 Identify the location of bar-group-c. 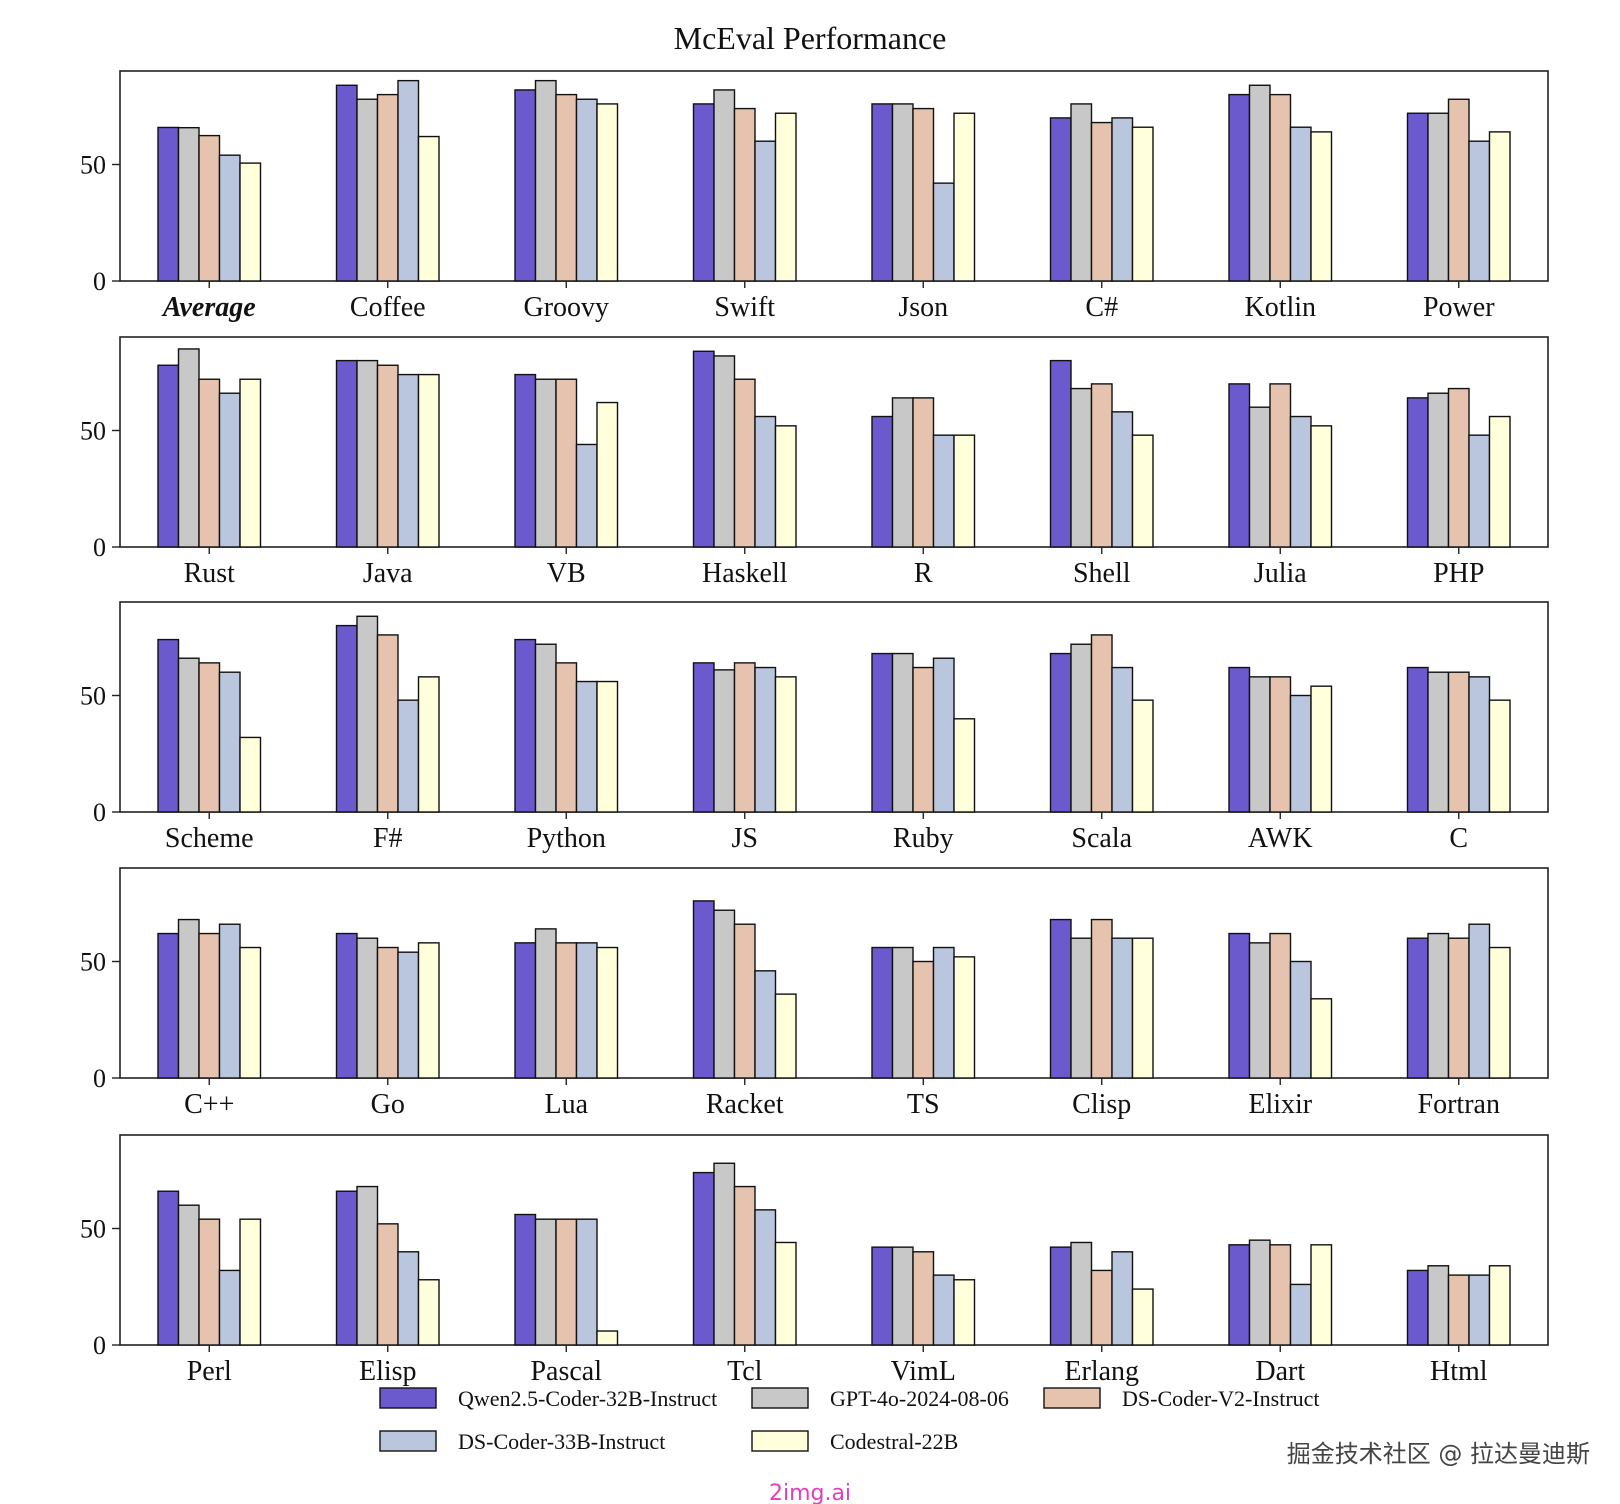
(1458, 739).